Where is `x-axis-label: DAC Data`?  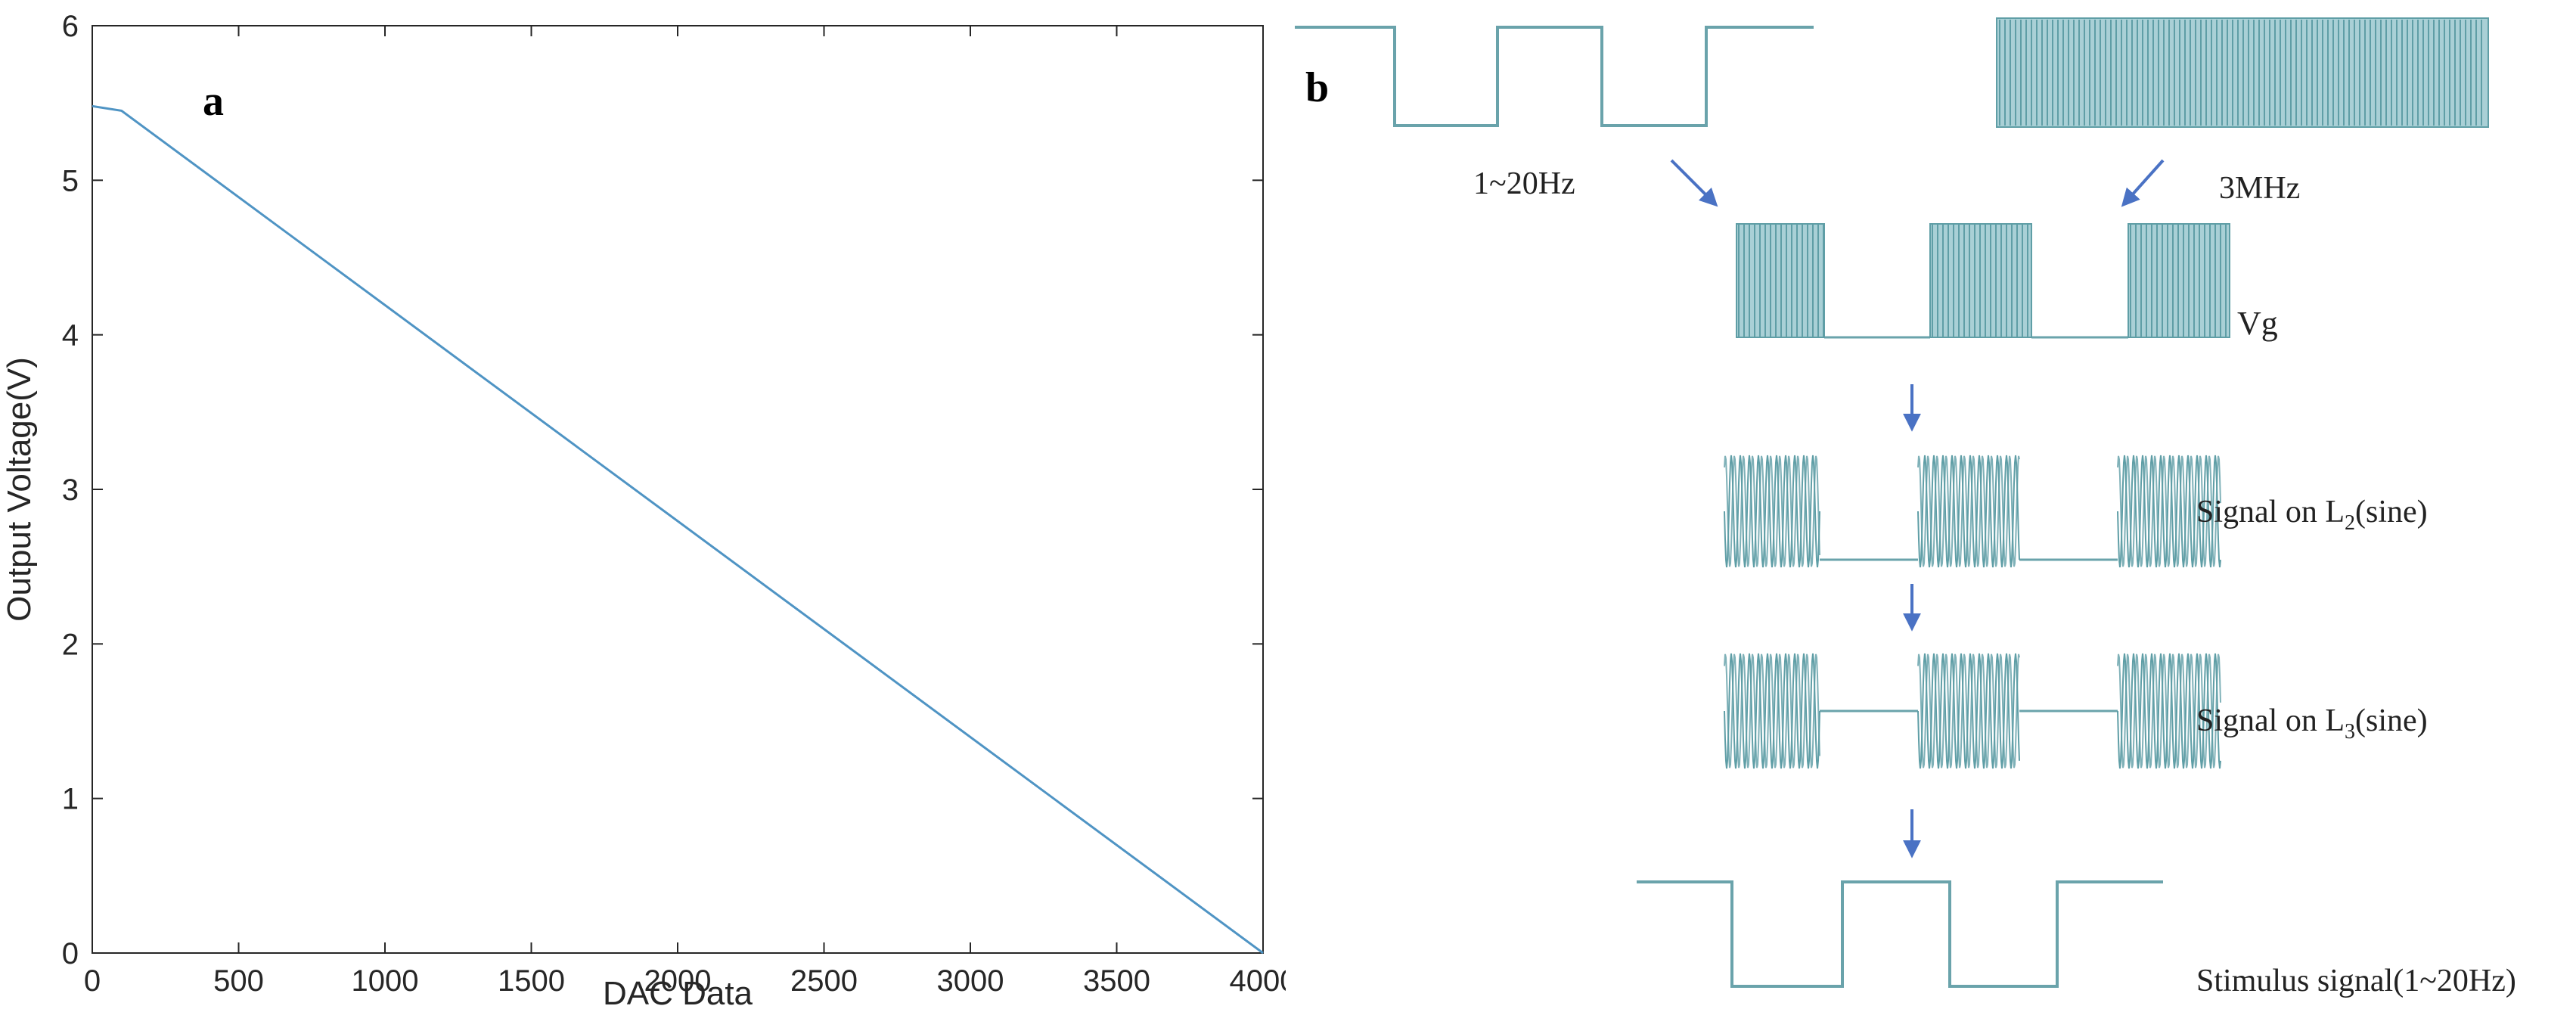
x-axis-label: DAC Data is located at coordinates (678, 992).